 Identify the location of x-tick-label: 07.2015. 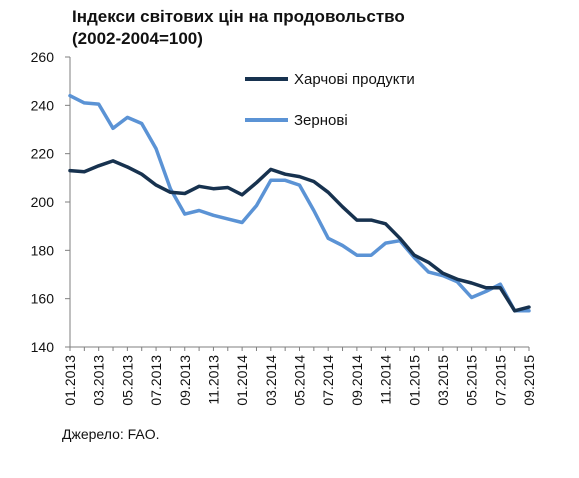
(500, 380).